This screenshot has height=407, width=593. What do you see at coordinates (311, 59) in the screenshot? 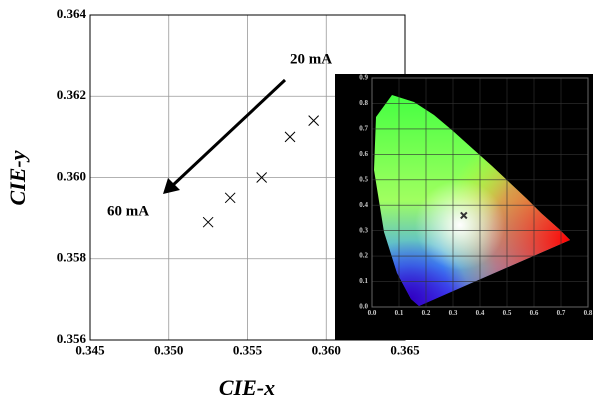
I see `annotation: 20 mA` at bounding box center [311, 59].